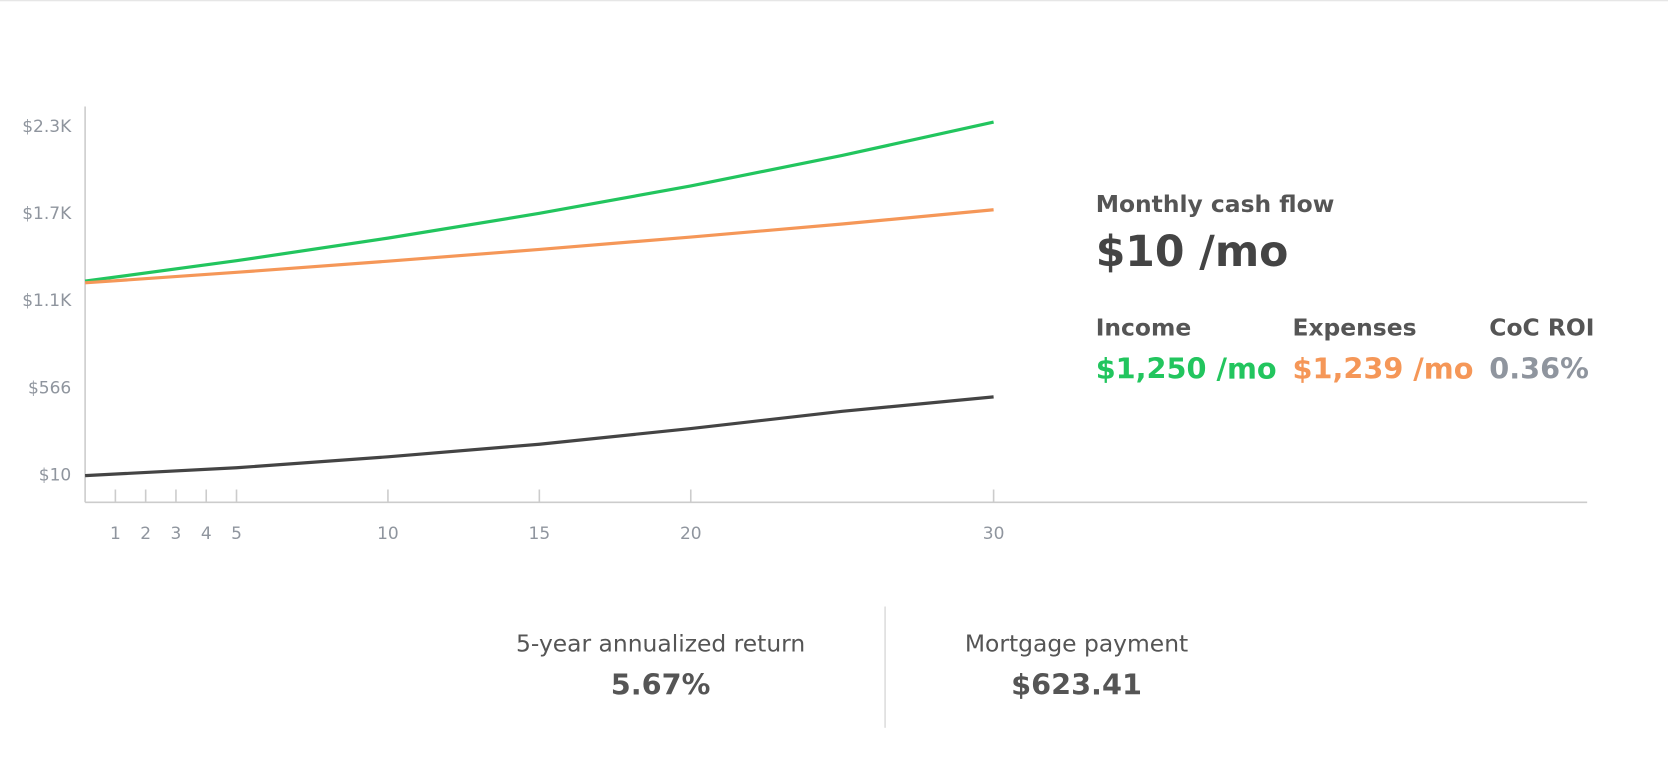 The image size is (1668, 762). Describe the element at coordinates (661, 684) in the screenshot. I see `footer-value: 5.67%` at that location.